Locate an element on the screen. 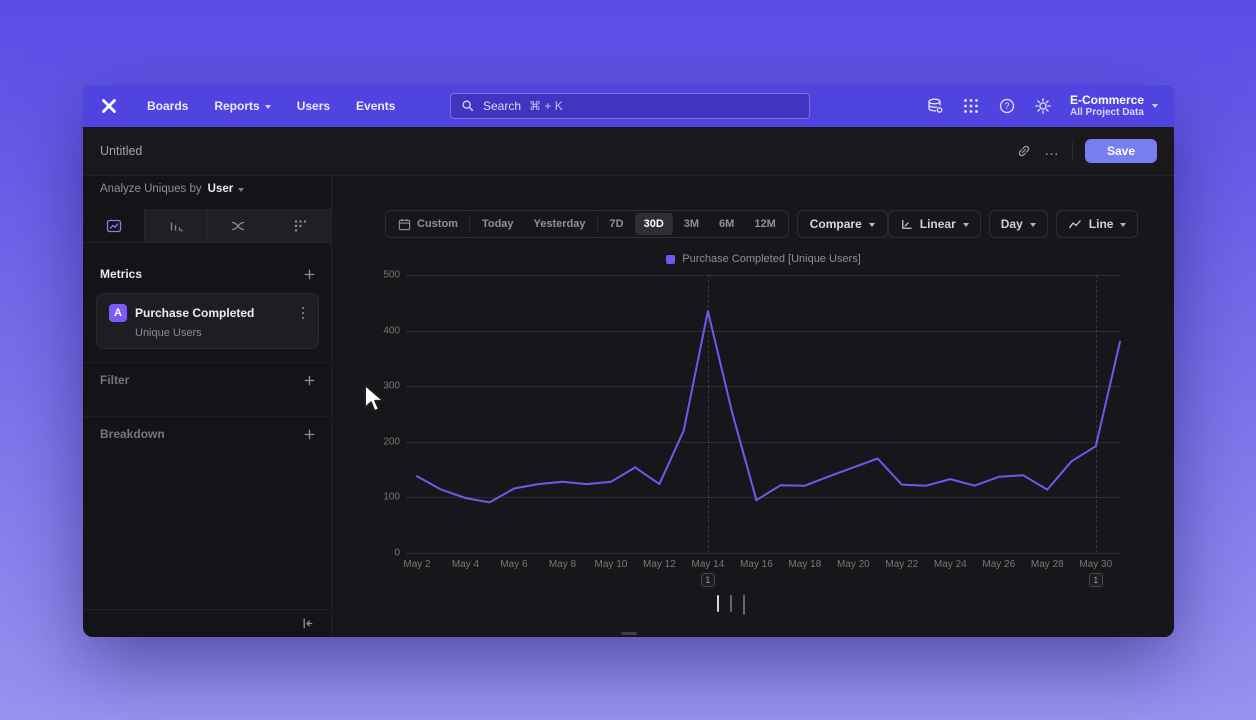 The width and height of the screenshot is (1256, 720). share-link-icon is located at coordinates (1024, 151).